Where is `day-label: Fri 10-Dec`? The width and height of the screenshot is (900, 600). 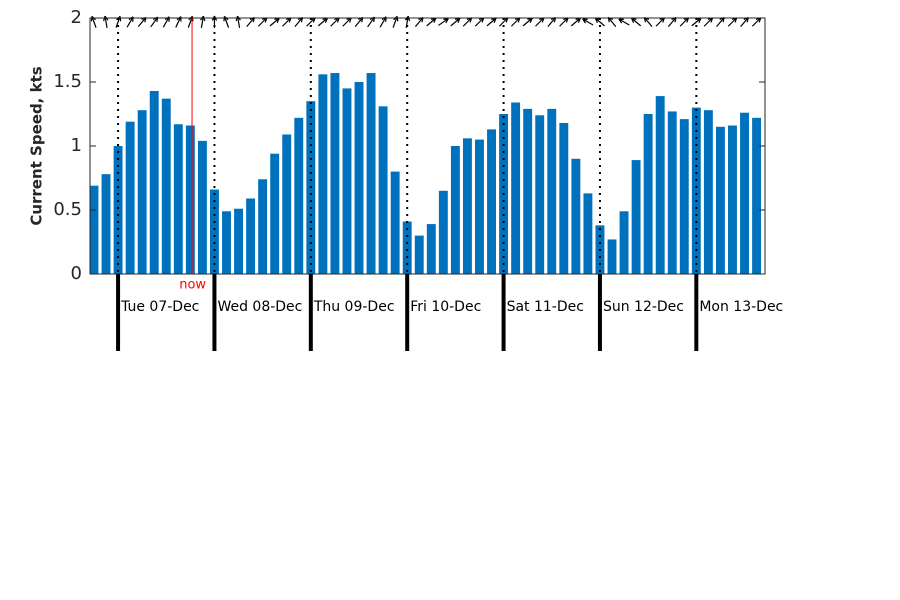 day-label: Fri 10-Dec is located at coordinates (445, 307).